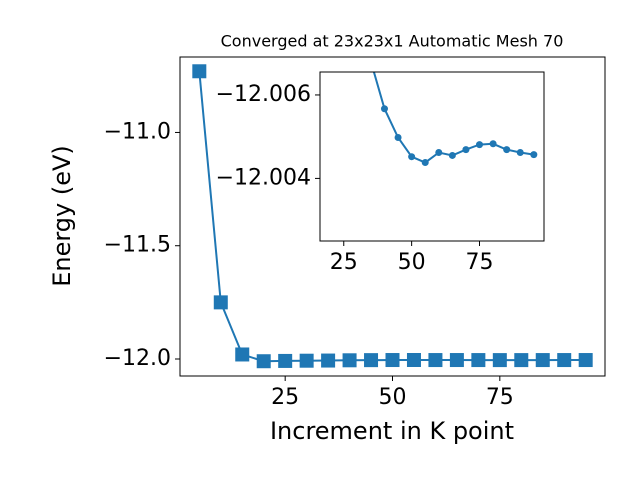  What do you see at coordinates (137, 358) in the screenshot?
I see `y-tick-label: −12.0` at bounding box center [137, 358].